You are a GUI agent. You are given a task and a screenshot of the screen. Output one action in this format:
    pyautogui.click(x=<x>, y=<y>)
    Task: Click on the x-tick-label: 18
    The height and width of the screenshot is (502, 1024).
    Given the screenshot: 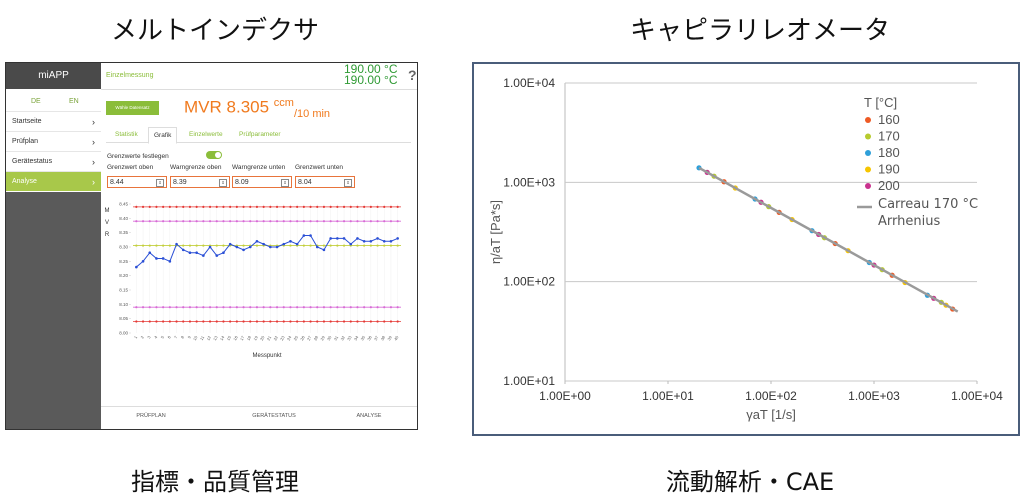 What is the action you would take?
    pyautogui.click(x=249, y=337)
    